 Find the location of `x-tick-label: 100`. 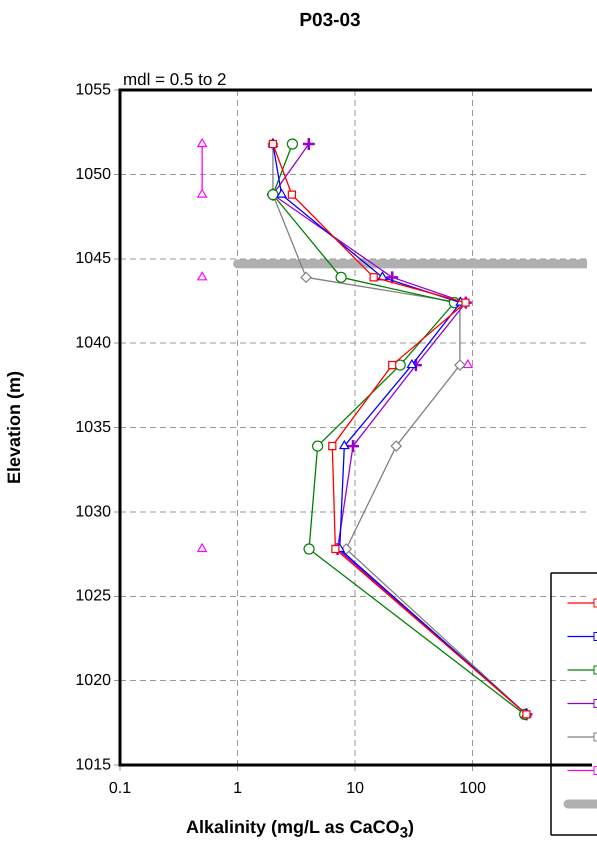

x-tick-label: 100 is located at coordinates (472, 789).